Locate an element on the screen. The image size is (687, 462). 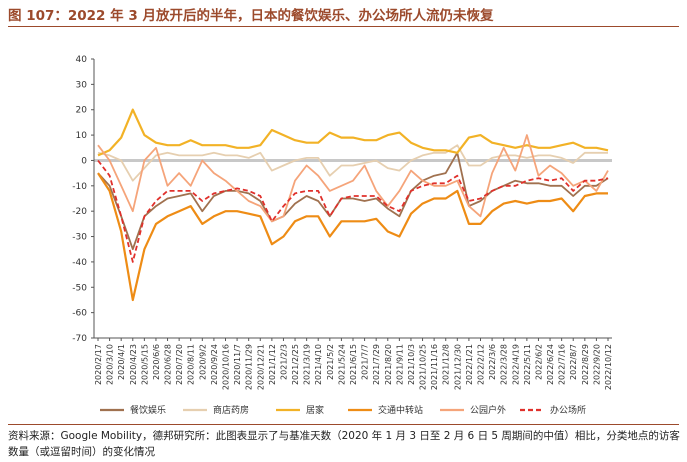
x-tick-label: 2020/6/6 is located at coordinates (156, 362).